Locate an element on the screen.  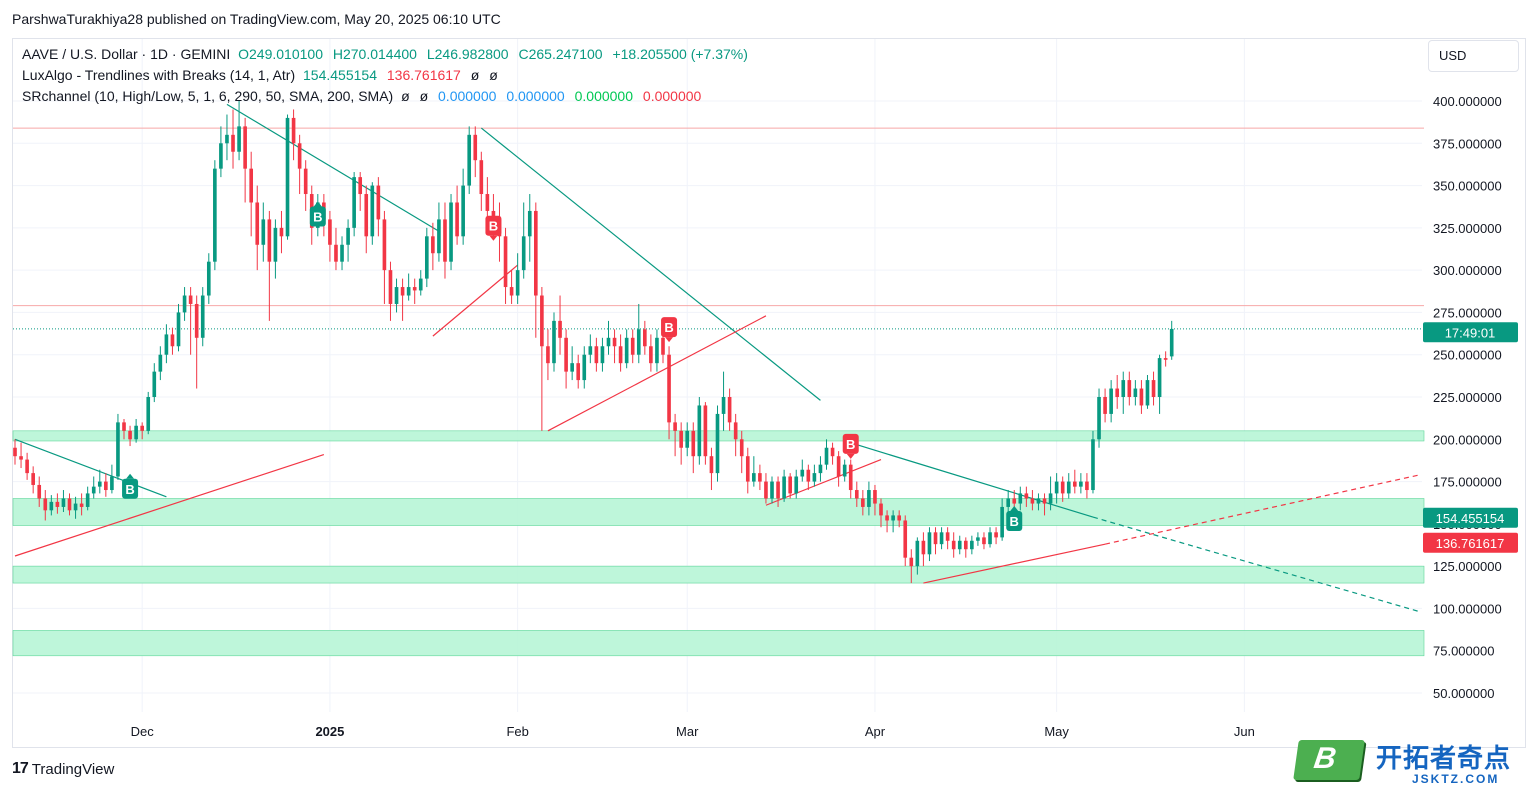
upper-trend-label-bg is located at coordinates (1470, 517).